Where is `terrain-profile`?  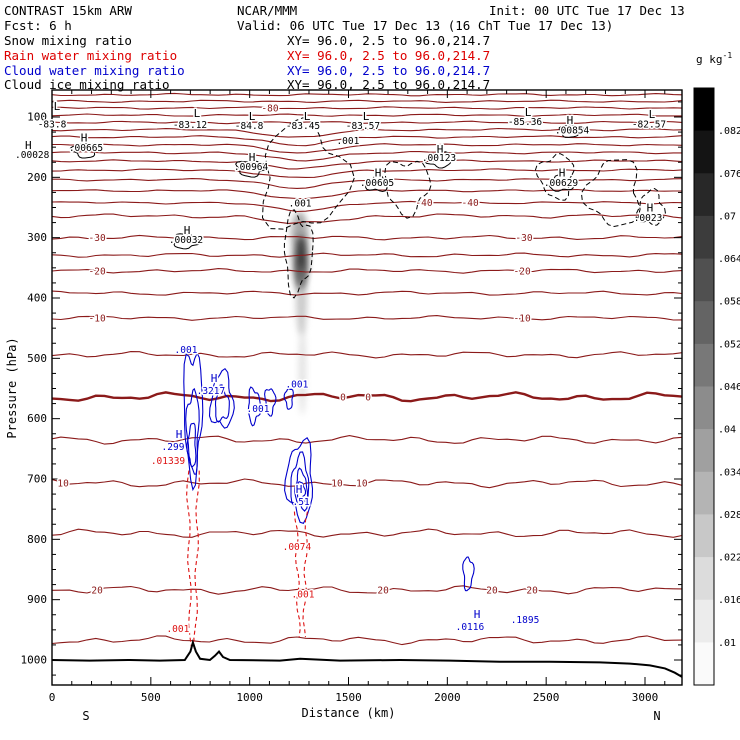
terrain-profile is located at coordinates (367, 658).